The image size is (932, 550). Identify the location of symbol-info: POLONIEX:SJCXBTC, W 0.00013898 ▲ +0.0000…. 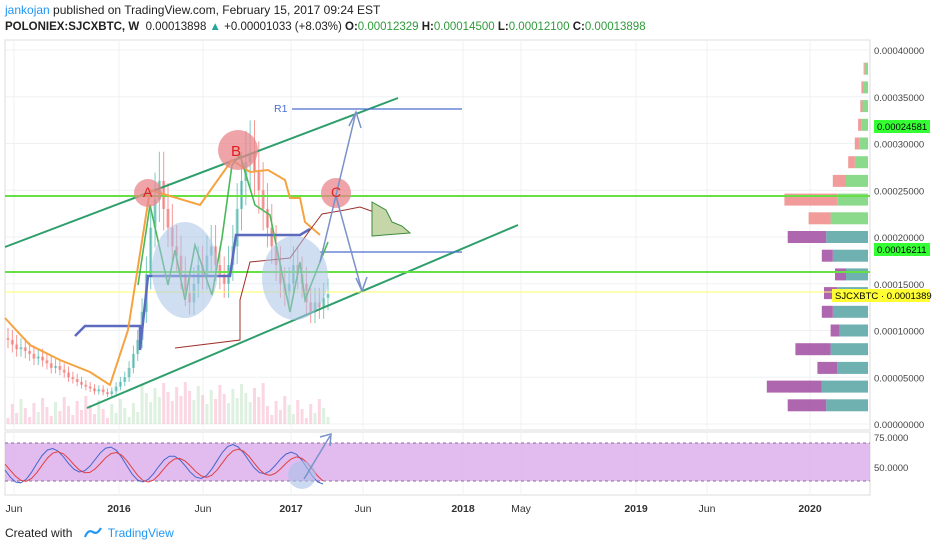
(325, 27).